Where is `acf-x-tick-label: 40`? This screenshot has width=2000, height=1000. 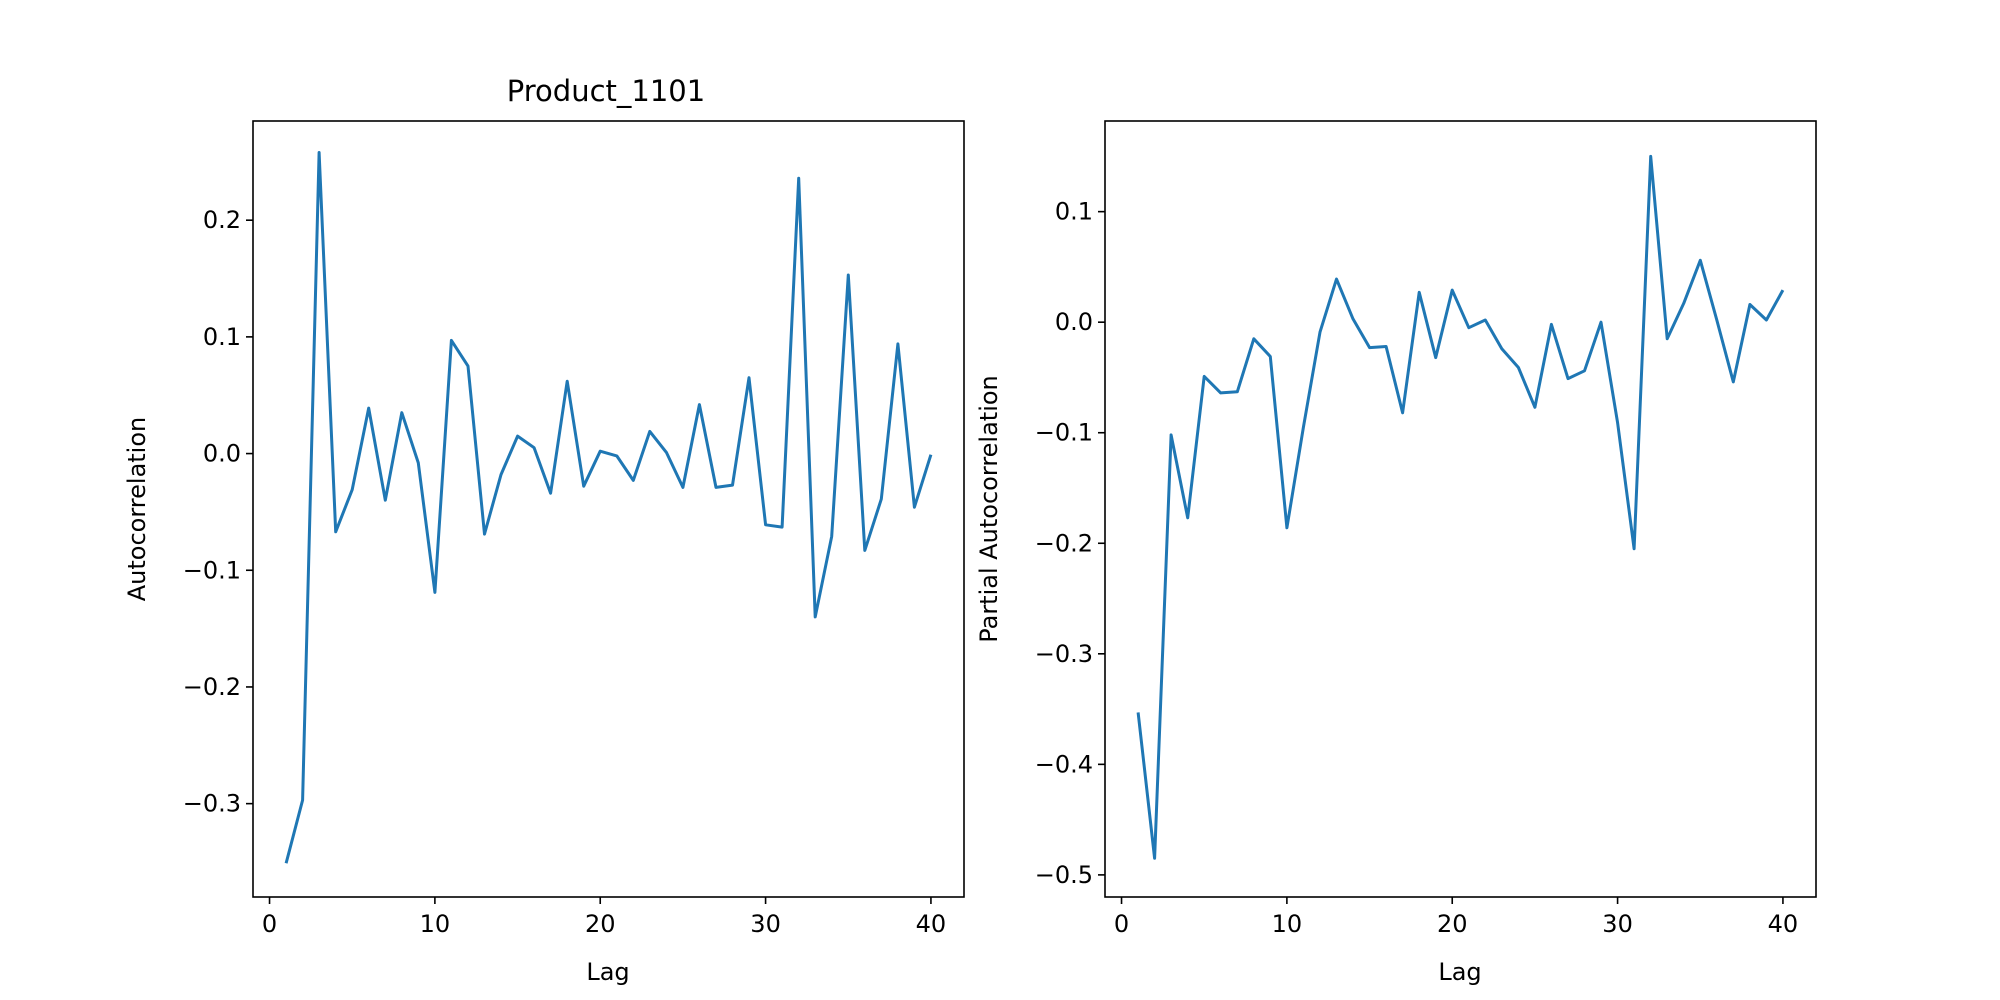 acf-x-tick-label: 40 is located at coordinates (931, 924).